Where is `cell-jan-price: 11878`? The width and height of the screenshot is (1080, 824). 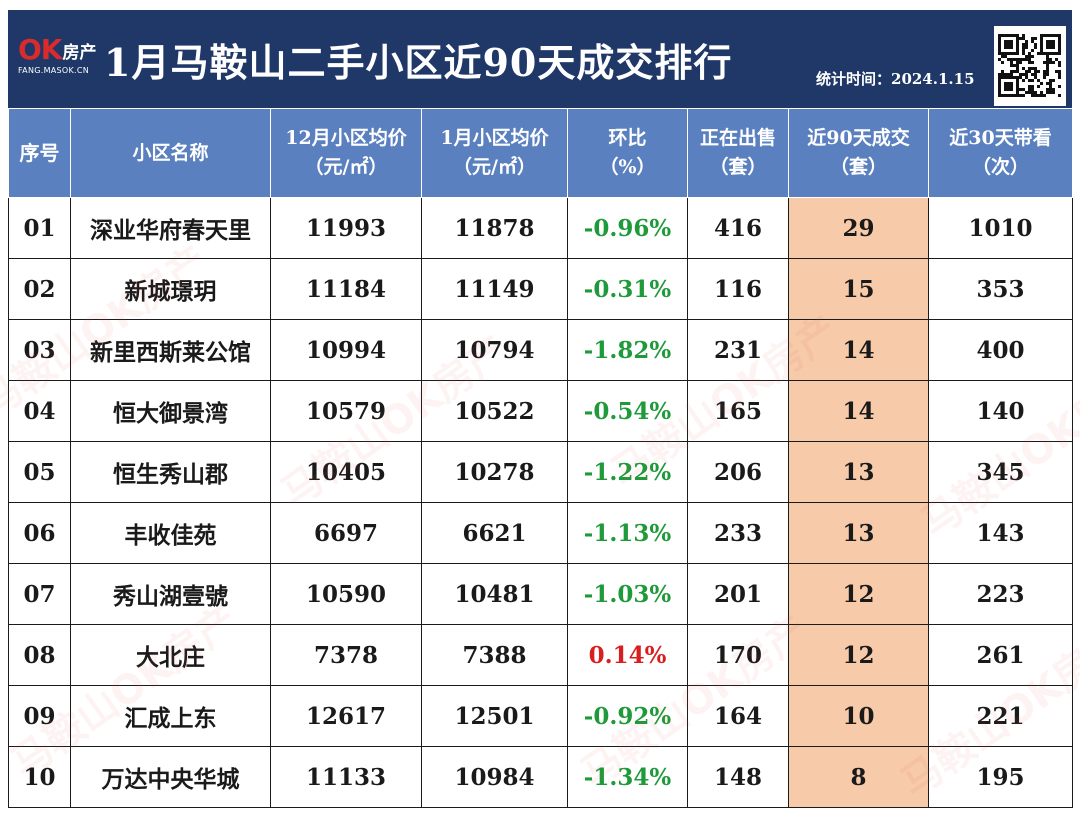 cell-jan-price: 11878 is located at coordinates (494, 228).